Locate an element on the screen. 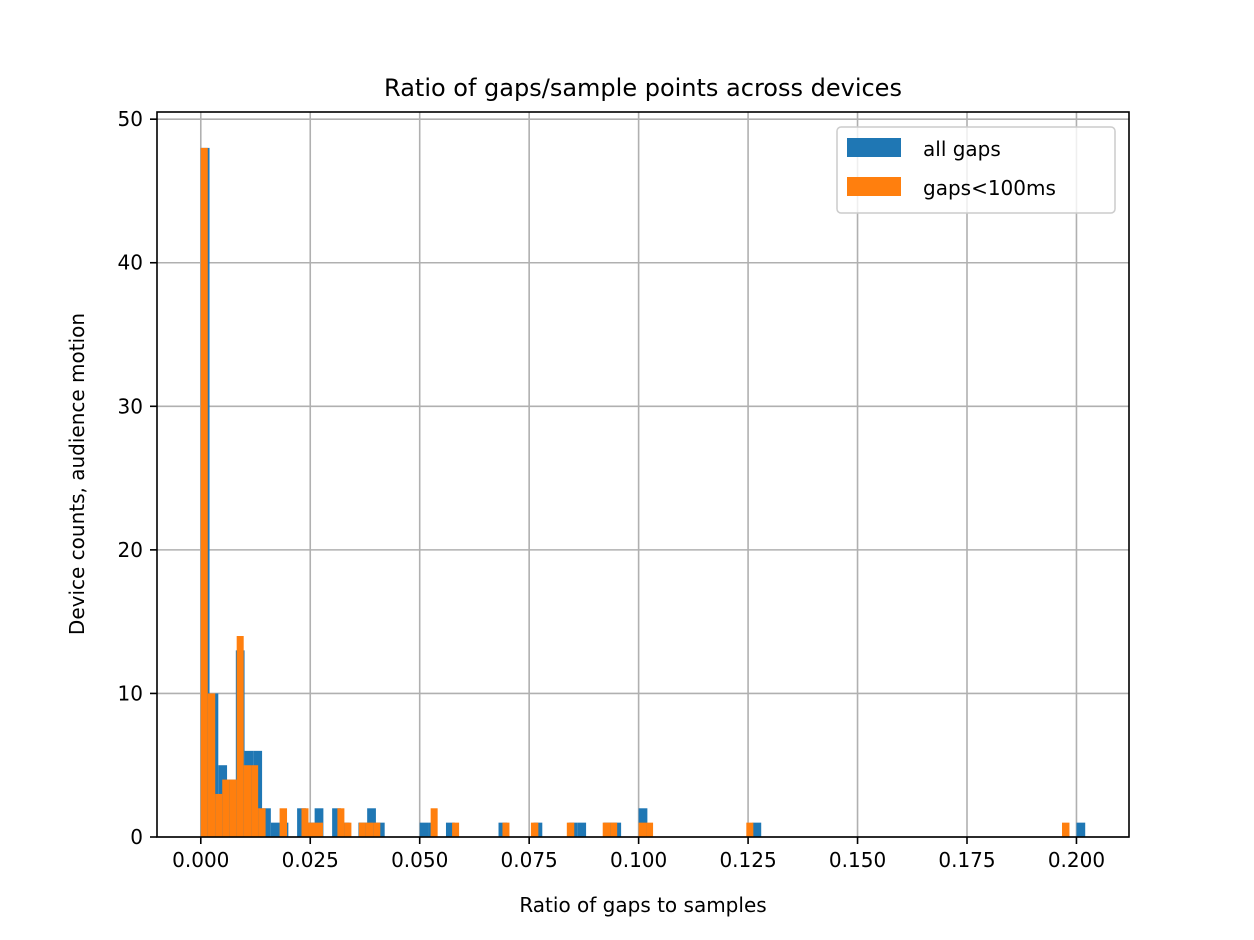 Image resolution: width=1254 pixels, height=940 pixels. y-tick-label: 40 is located at coordinates (130, 263).